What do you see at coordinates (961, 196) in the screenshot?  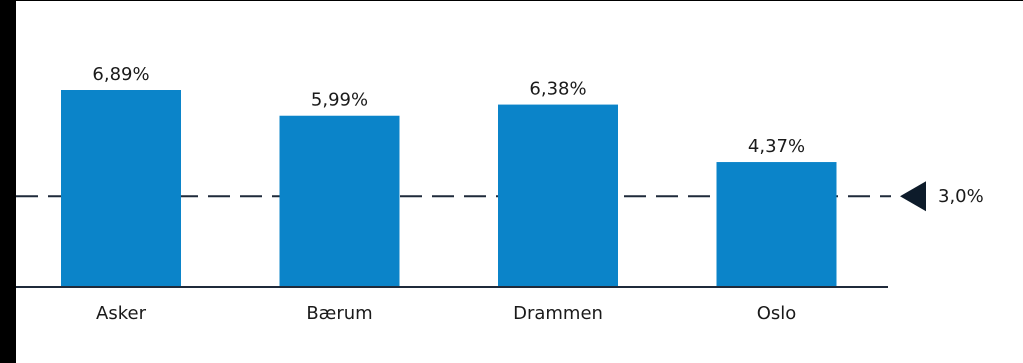 I see `reference-label: 3,0%` at bounding box center [961, 196].